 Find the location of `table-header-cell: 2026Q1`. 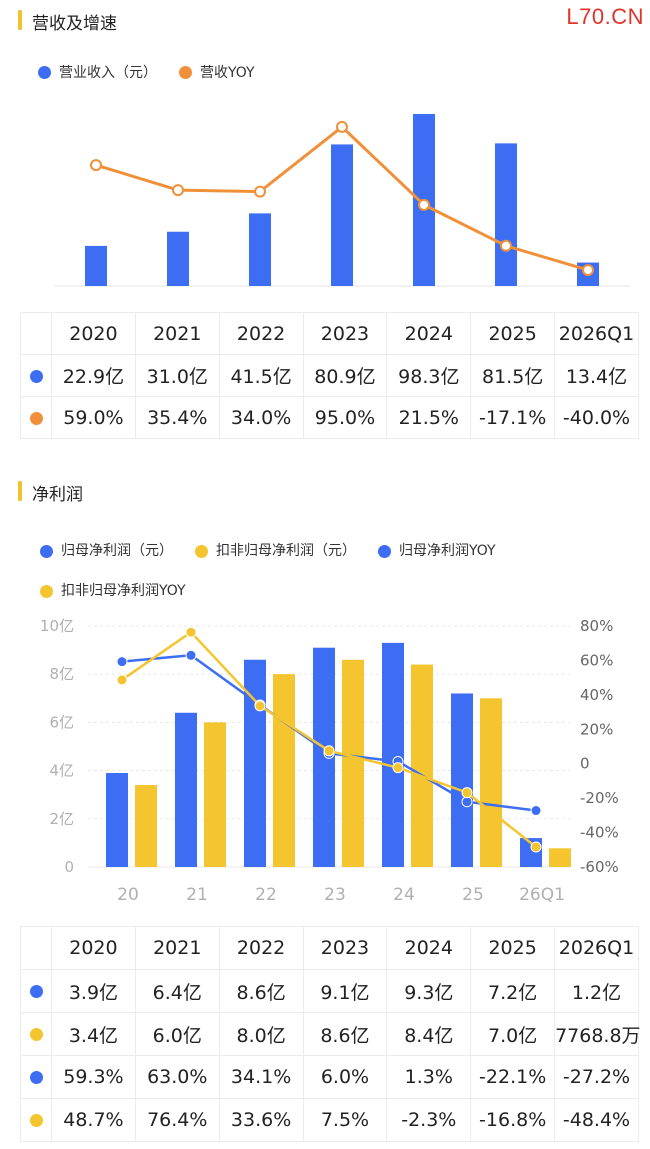

table-header-cell: 2026Q1 is located at coordinates (596, 333).